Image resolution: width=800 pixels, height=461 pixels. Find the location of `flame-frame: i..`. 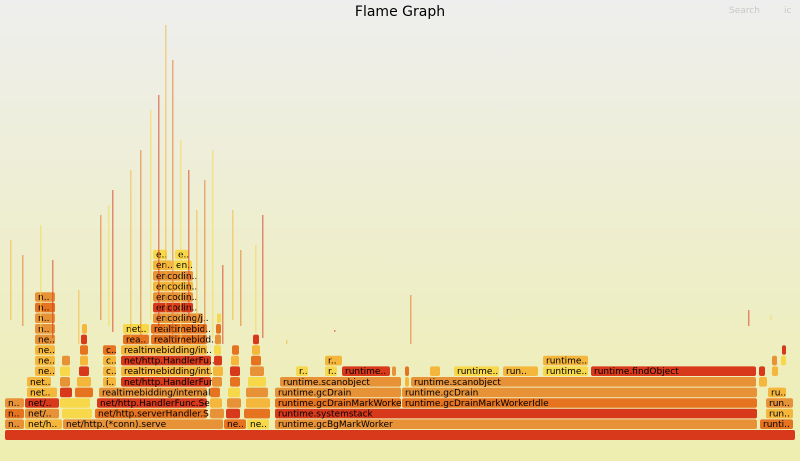

flame-frame: i.. is located at coordinates (109, 382).